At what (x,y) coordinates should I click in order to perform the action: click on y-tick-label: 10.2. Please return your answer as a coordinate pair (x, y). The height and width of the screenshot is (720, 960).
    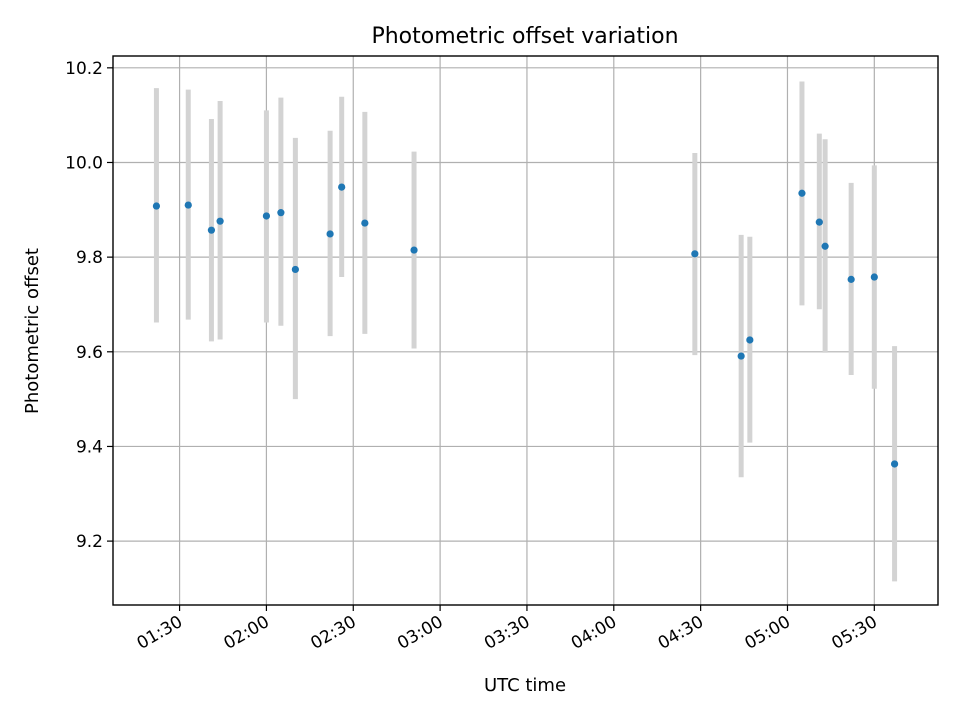
    Looking at the image, I should click on (84, 69).